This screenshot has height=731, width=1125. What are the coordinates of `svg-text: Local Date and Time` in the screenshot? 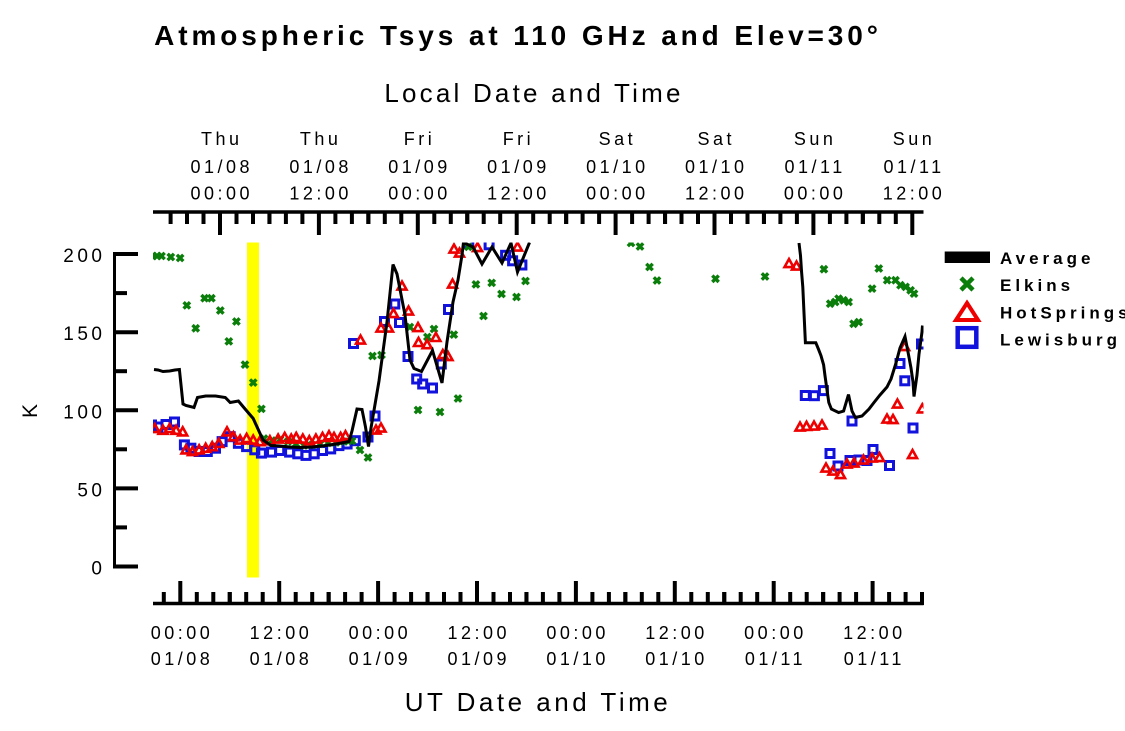 It's located at (533, 93).